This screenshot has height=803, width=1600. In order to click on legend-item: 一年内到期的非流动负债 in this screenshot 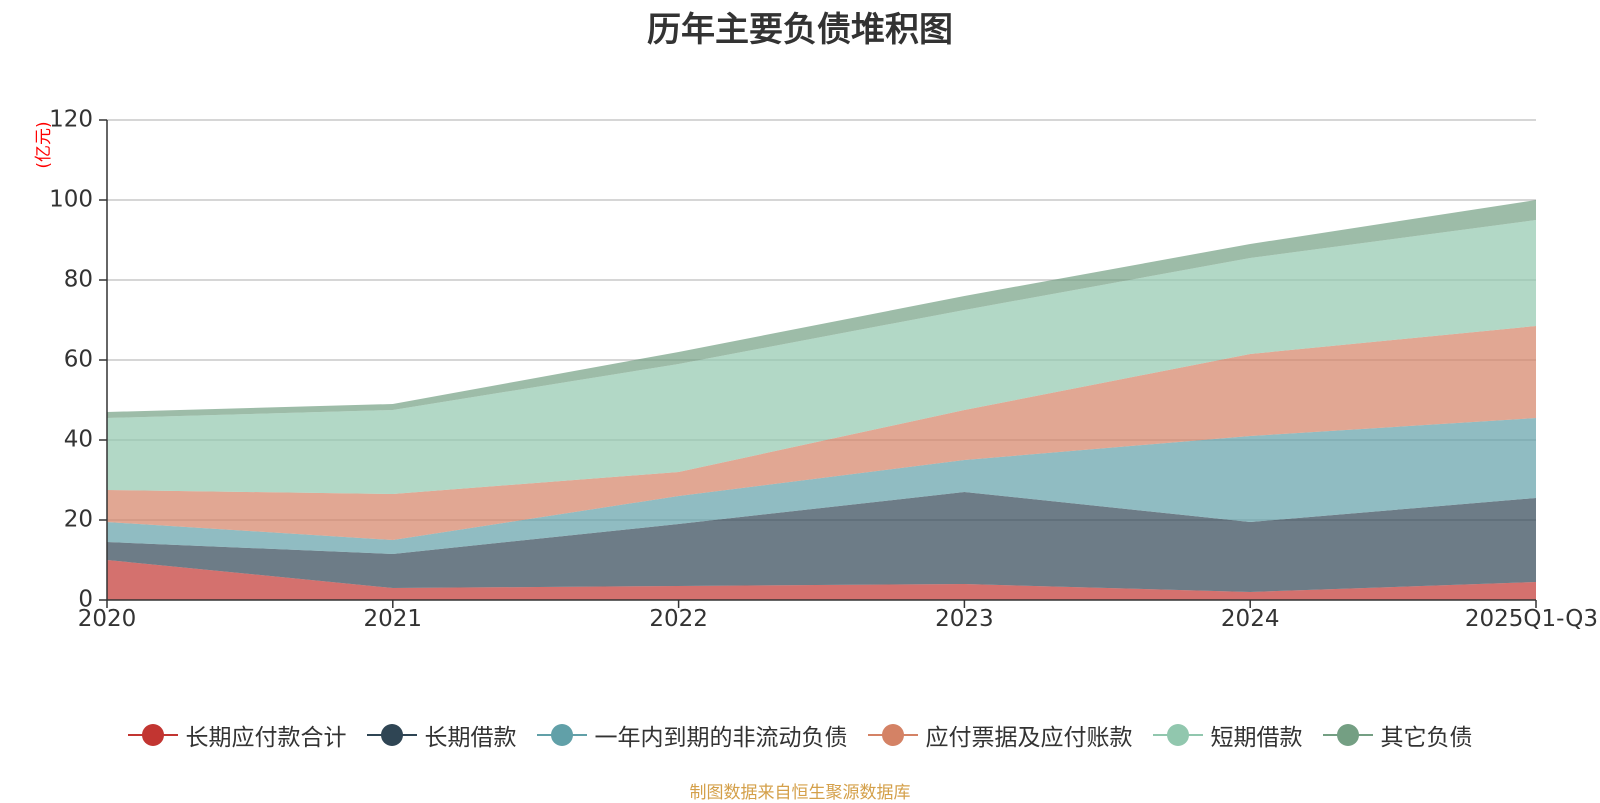, I will do `click(692, 735)`.